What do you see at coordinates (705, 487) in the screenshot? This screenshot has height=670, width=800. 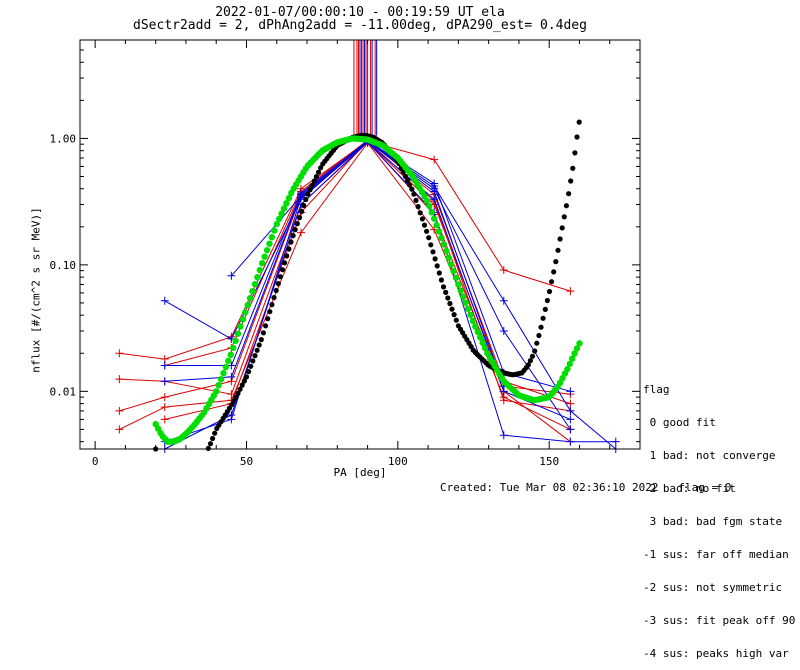 I see `footer-flag: flag = 0` at bounding box center [705, 487].